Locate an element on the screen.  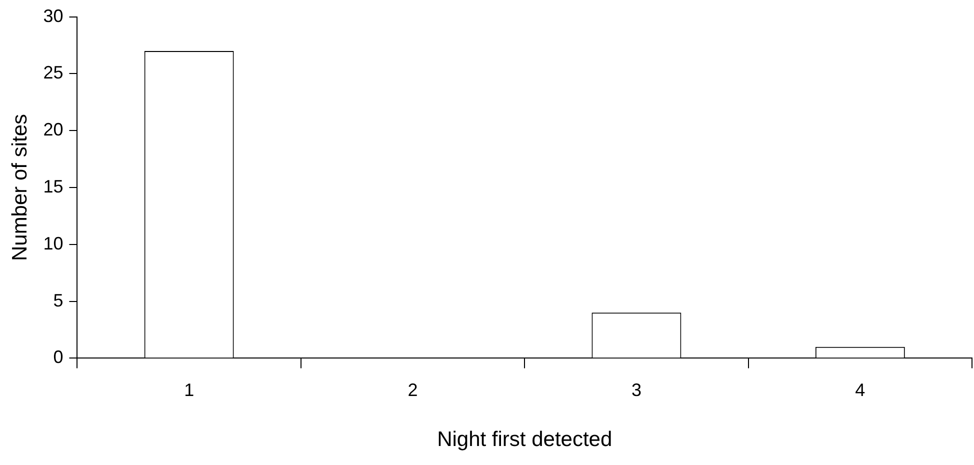
x-tick-label: 2 is located at coordinates (413, 390).